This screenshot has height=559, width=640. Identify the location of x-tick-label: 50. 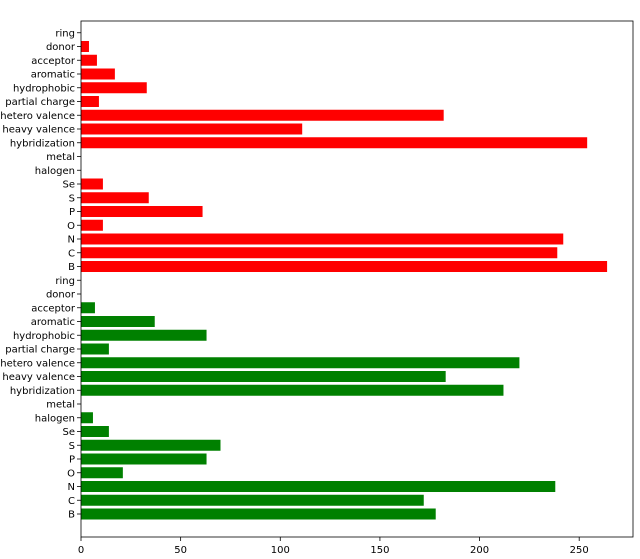
(180, 550).